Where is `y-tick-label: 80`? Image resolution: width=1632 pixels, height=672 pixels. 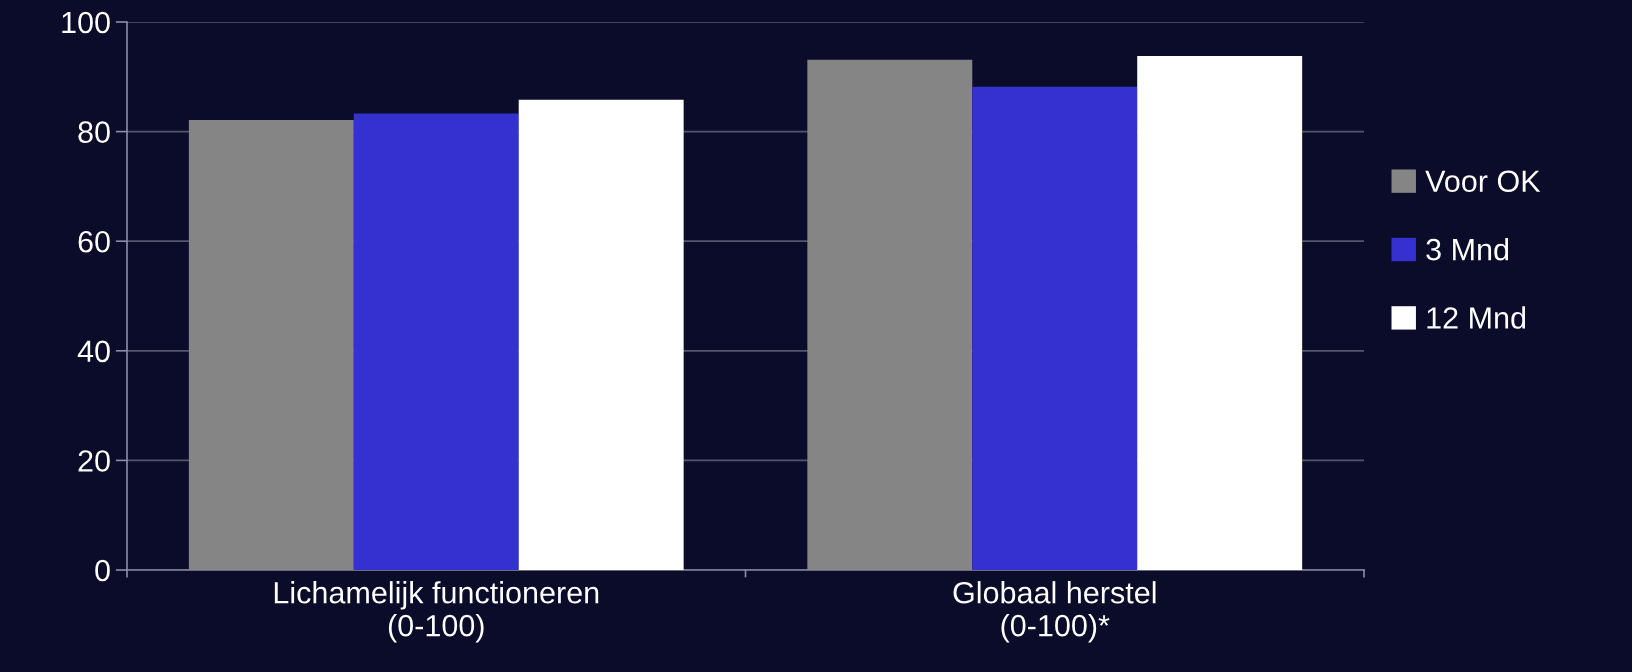 y-tick-label: 80 is located at coordinates (94, 132).